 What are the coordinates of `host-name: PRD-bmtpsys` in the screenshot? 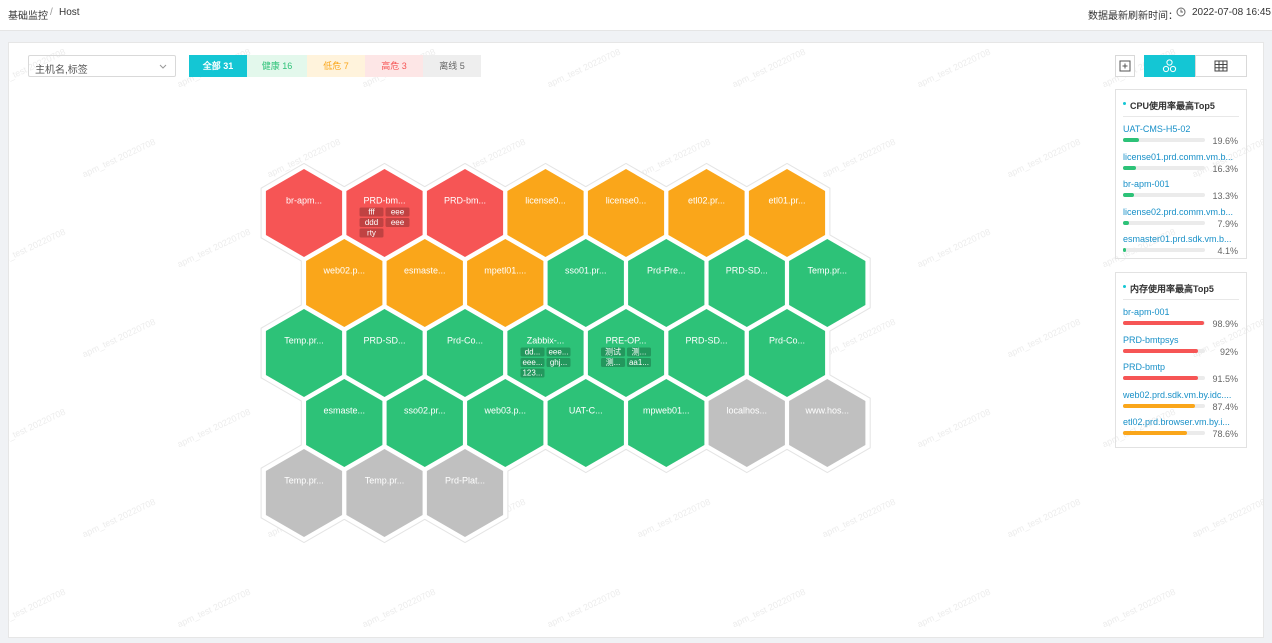 It's located at (1151, 339).